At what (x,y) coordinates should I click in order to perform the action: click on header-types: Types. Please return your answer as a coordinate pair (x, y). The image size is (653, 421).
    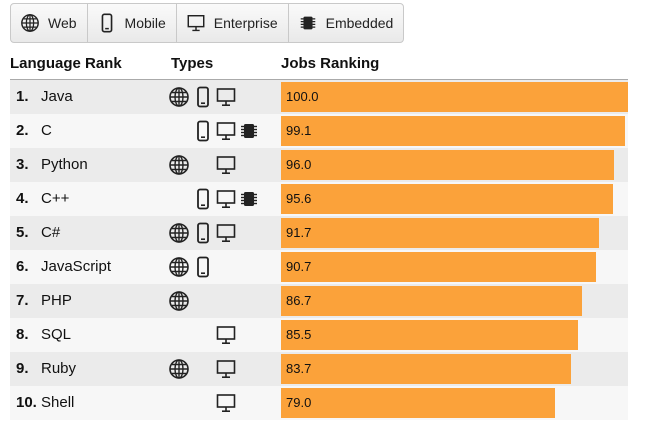
    Looking at the image, I should click on (192, 63).